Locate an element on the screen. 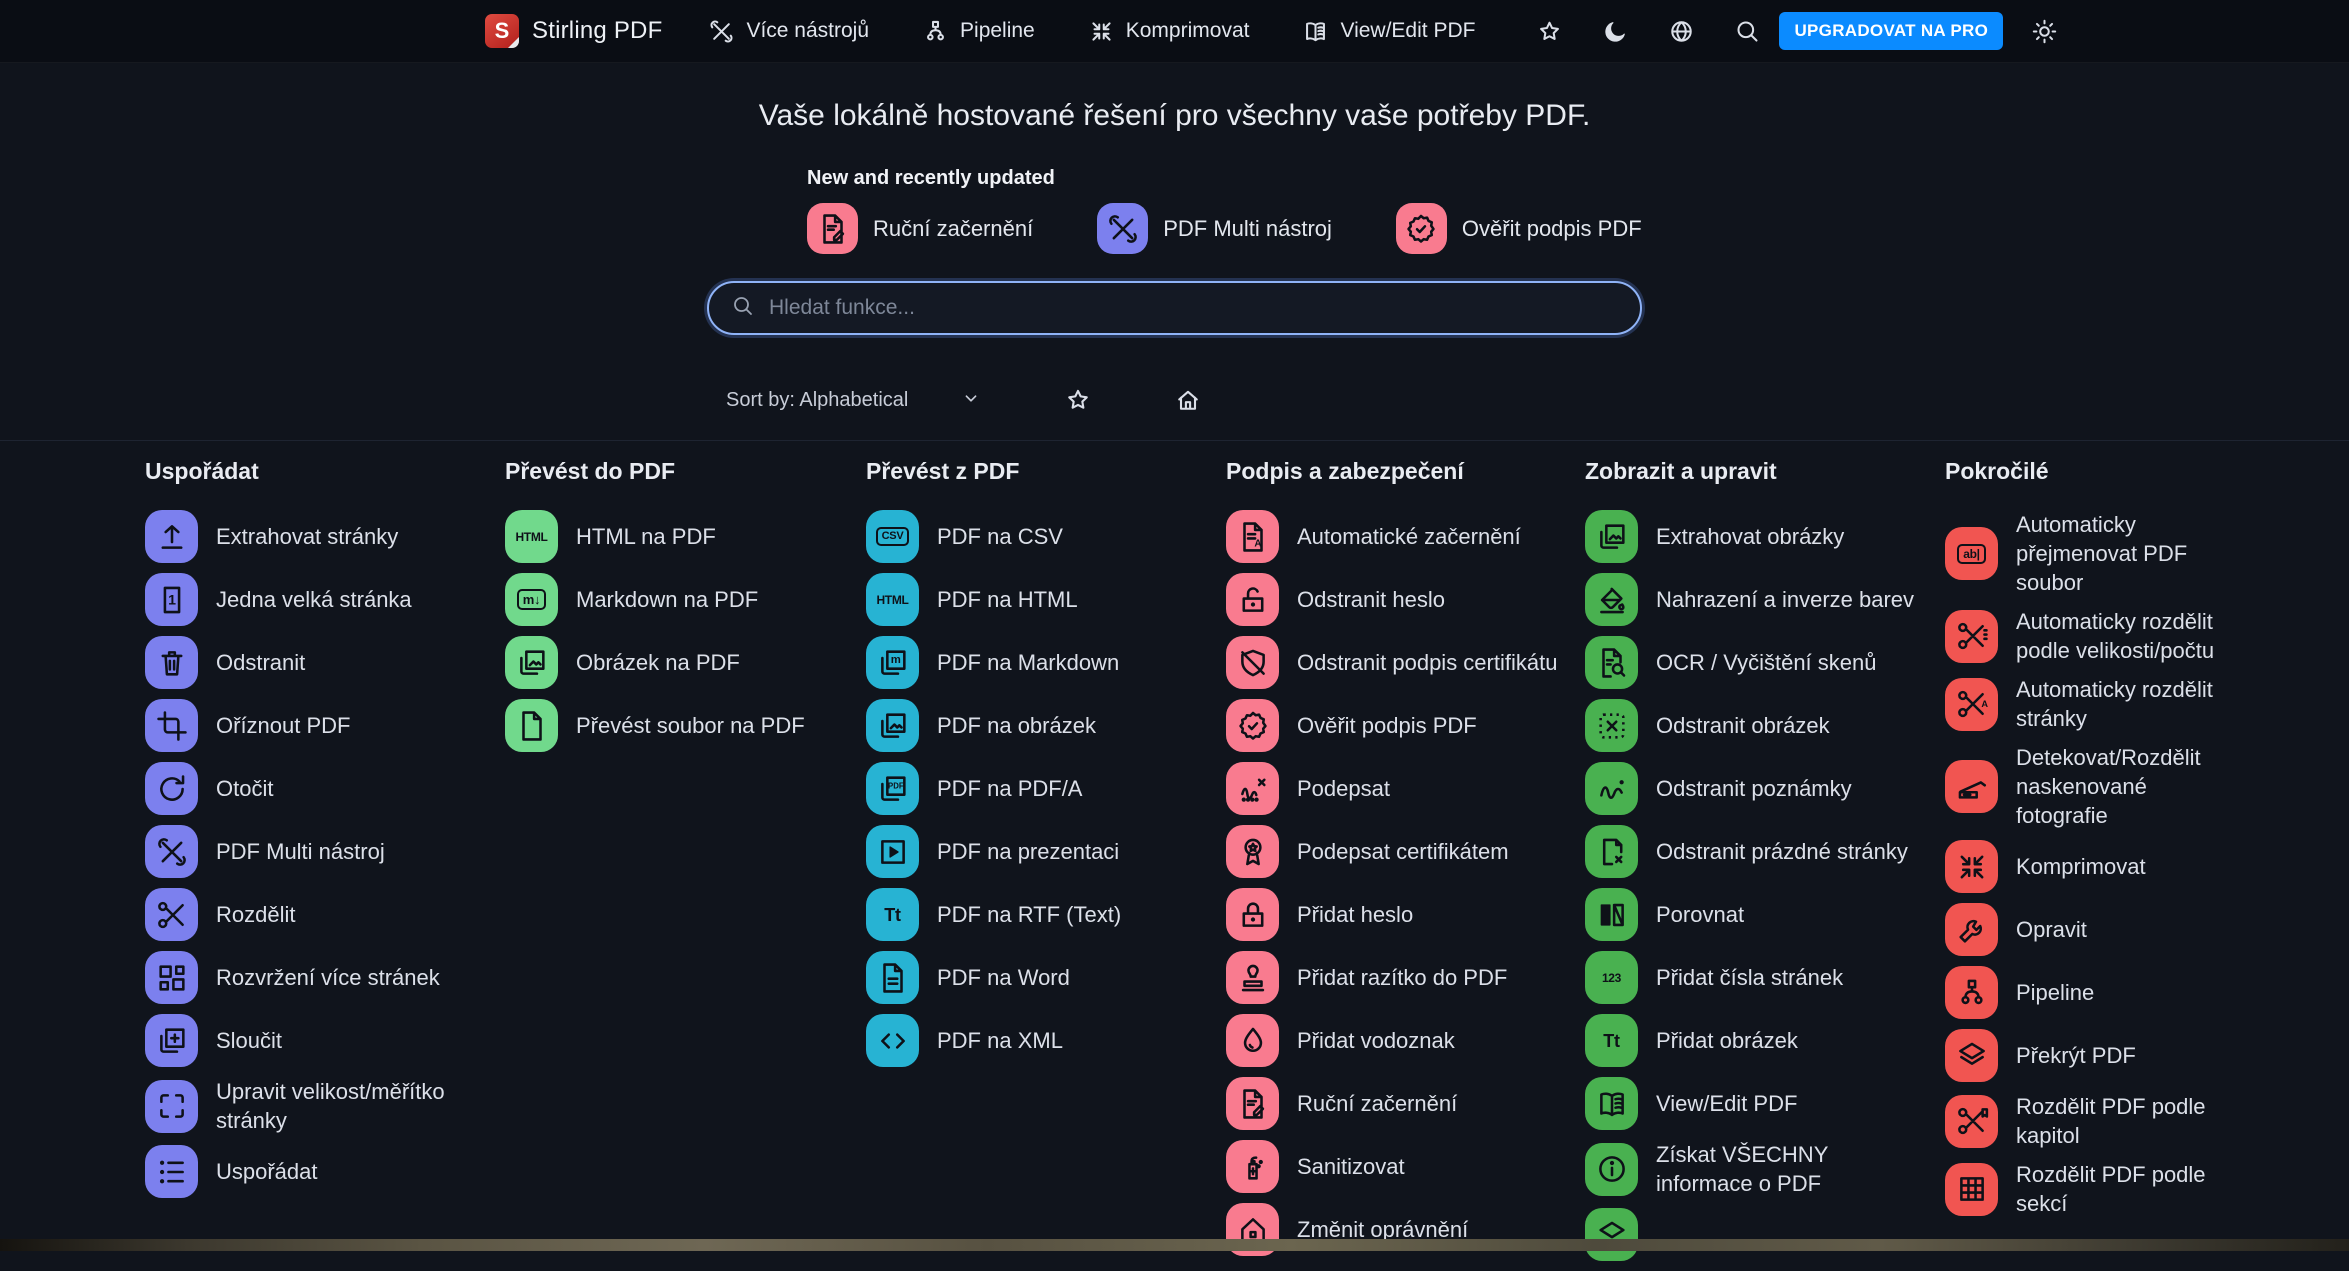  nav-item-komprimovat: Komprimovat is located at coordinates (1168, 31).